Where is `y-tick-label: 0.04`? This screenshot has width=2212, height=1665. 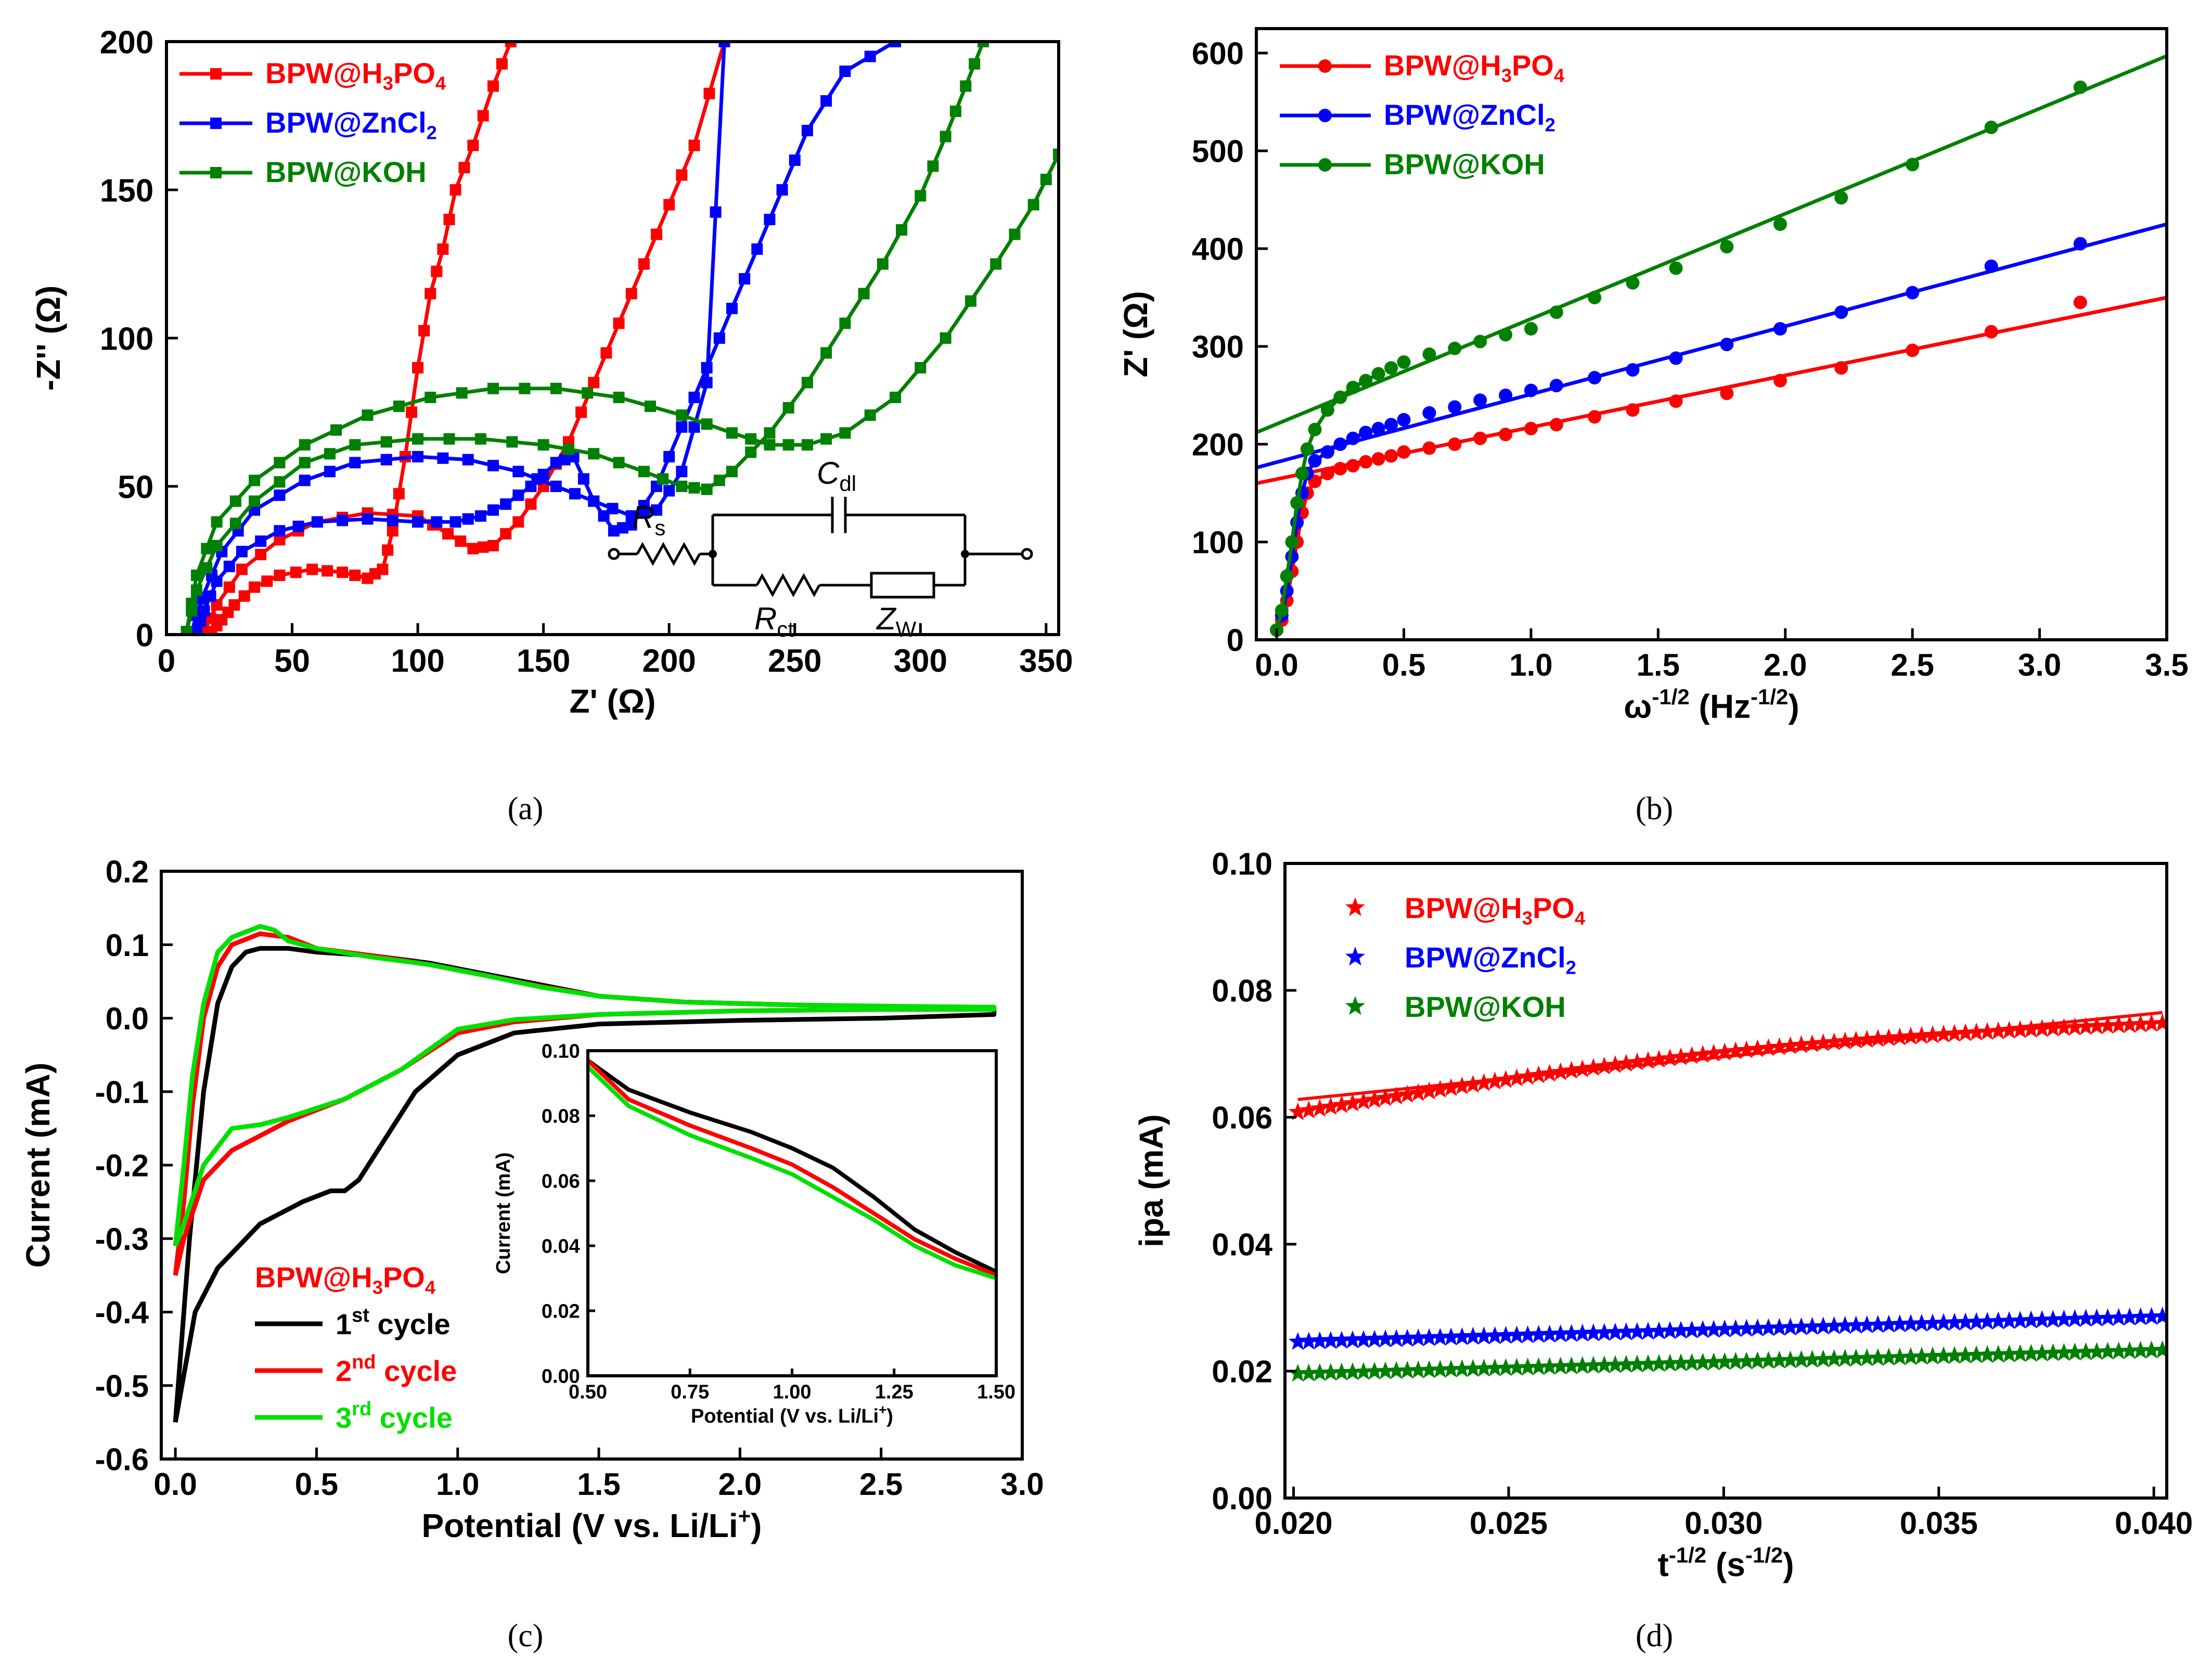 y-tick-label: 0.04 is located at coordinates (1242, 1245).